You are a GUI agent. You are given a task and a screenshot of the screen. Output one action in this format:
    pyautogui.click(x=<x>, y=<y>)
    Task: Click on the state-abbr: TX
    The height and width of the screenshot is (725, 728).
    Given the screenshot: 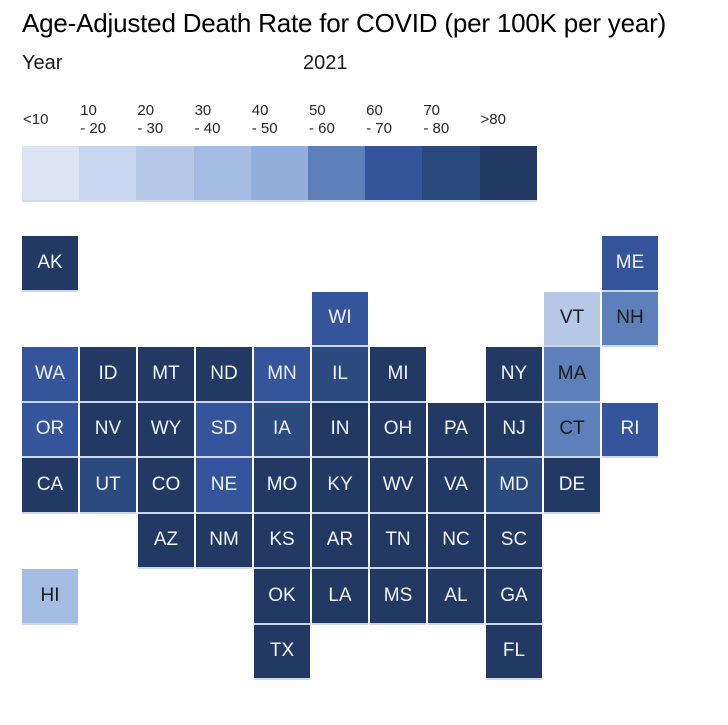 What is the action you would take?
    pyautogui.click(x=282, y=651)
    